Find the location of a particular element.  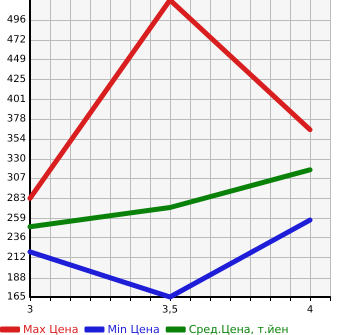

y-tick-label: 401 is located at coordinates (16, 100).